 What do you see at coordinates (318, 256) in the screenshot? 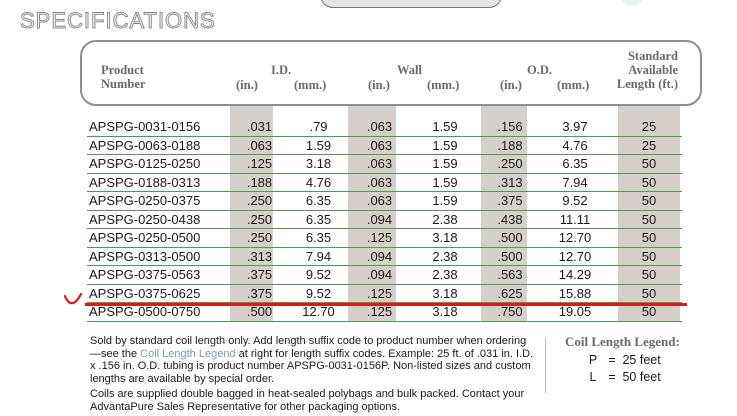
I see `cell-id-mm: 7.94` at bounding box center [318, 256].